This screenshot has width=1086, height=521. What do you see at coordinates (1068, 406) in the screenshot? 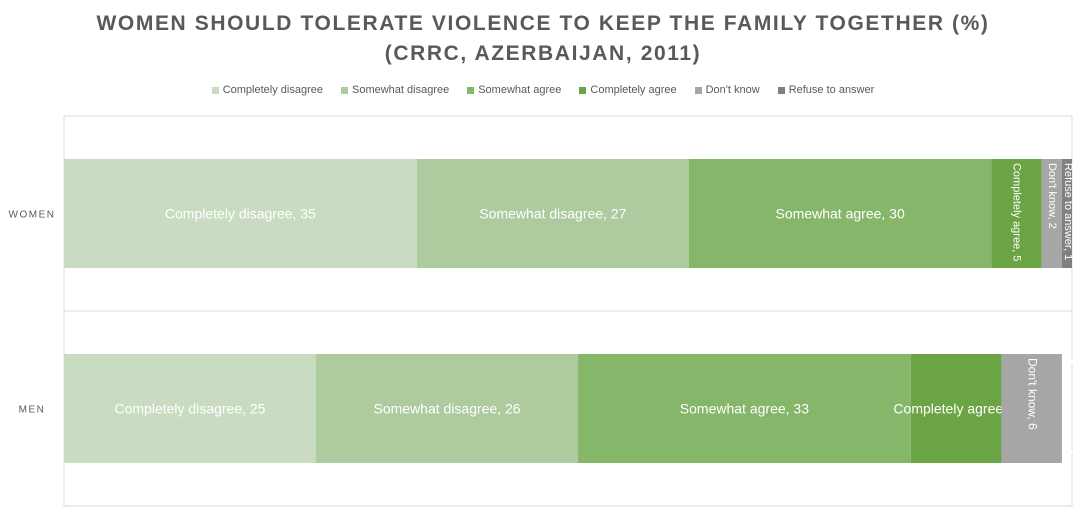
I see `data-label: Refuse to answer, 0` at bounding box center [1068, 406].